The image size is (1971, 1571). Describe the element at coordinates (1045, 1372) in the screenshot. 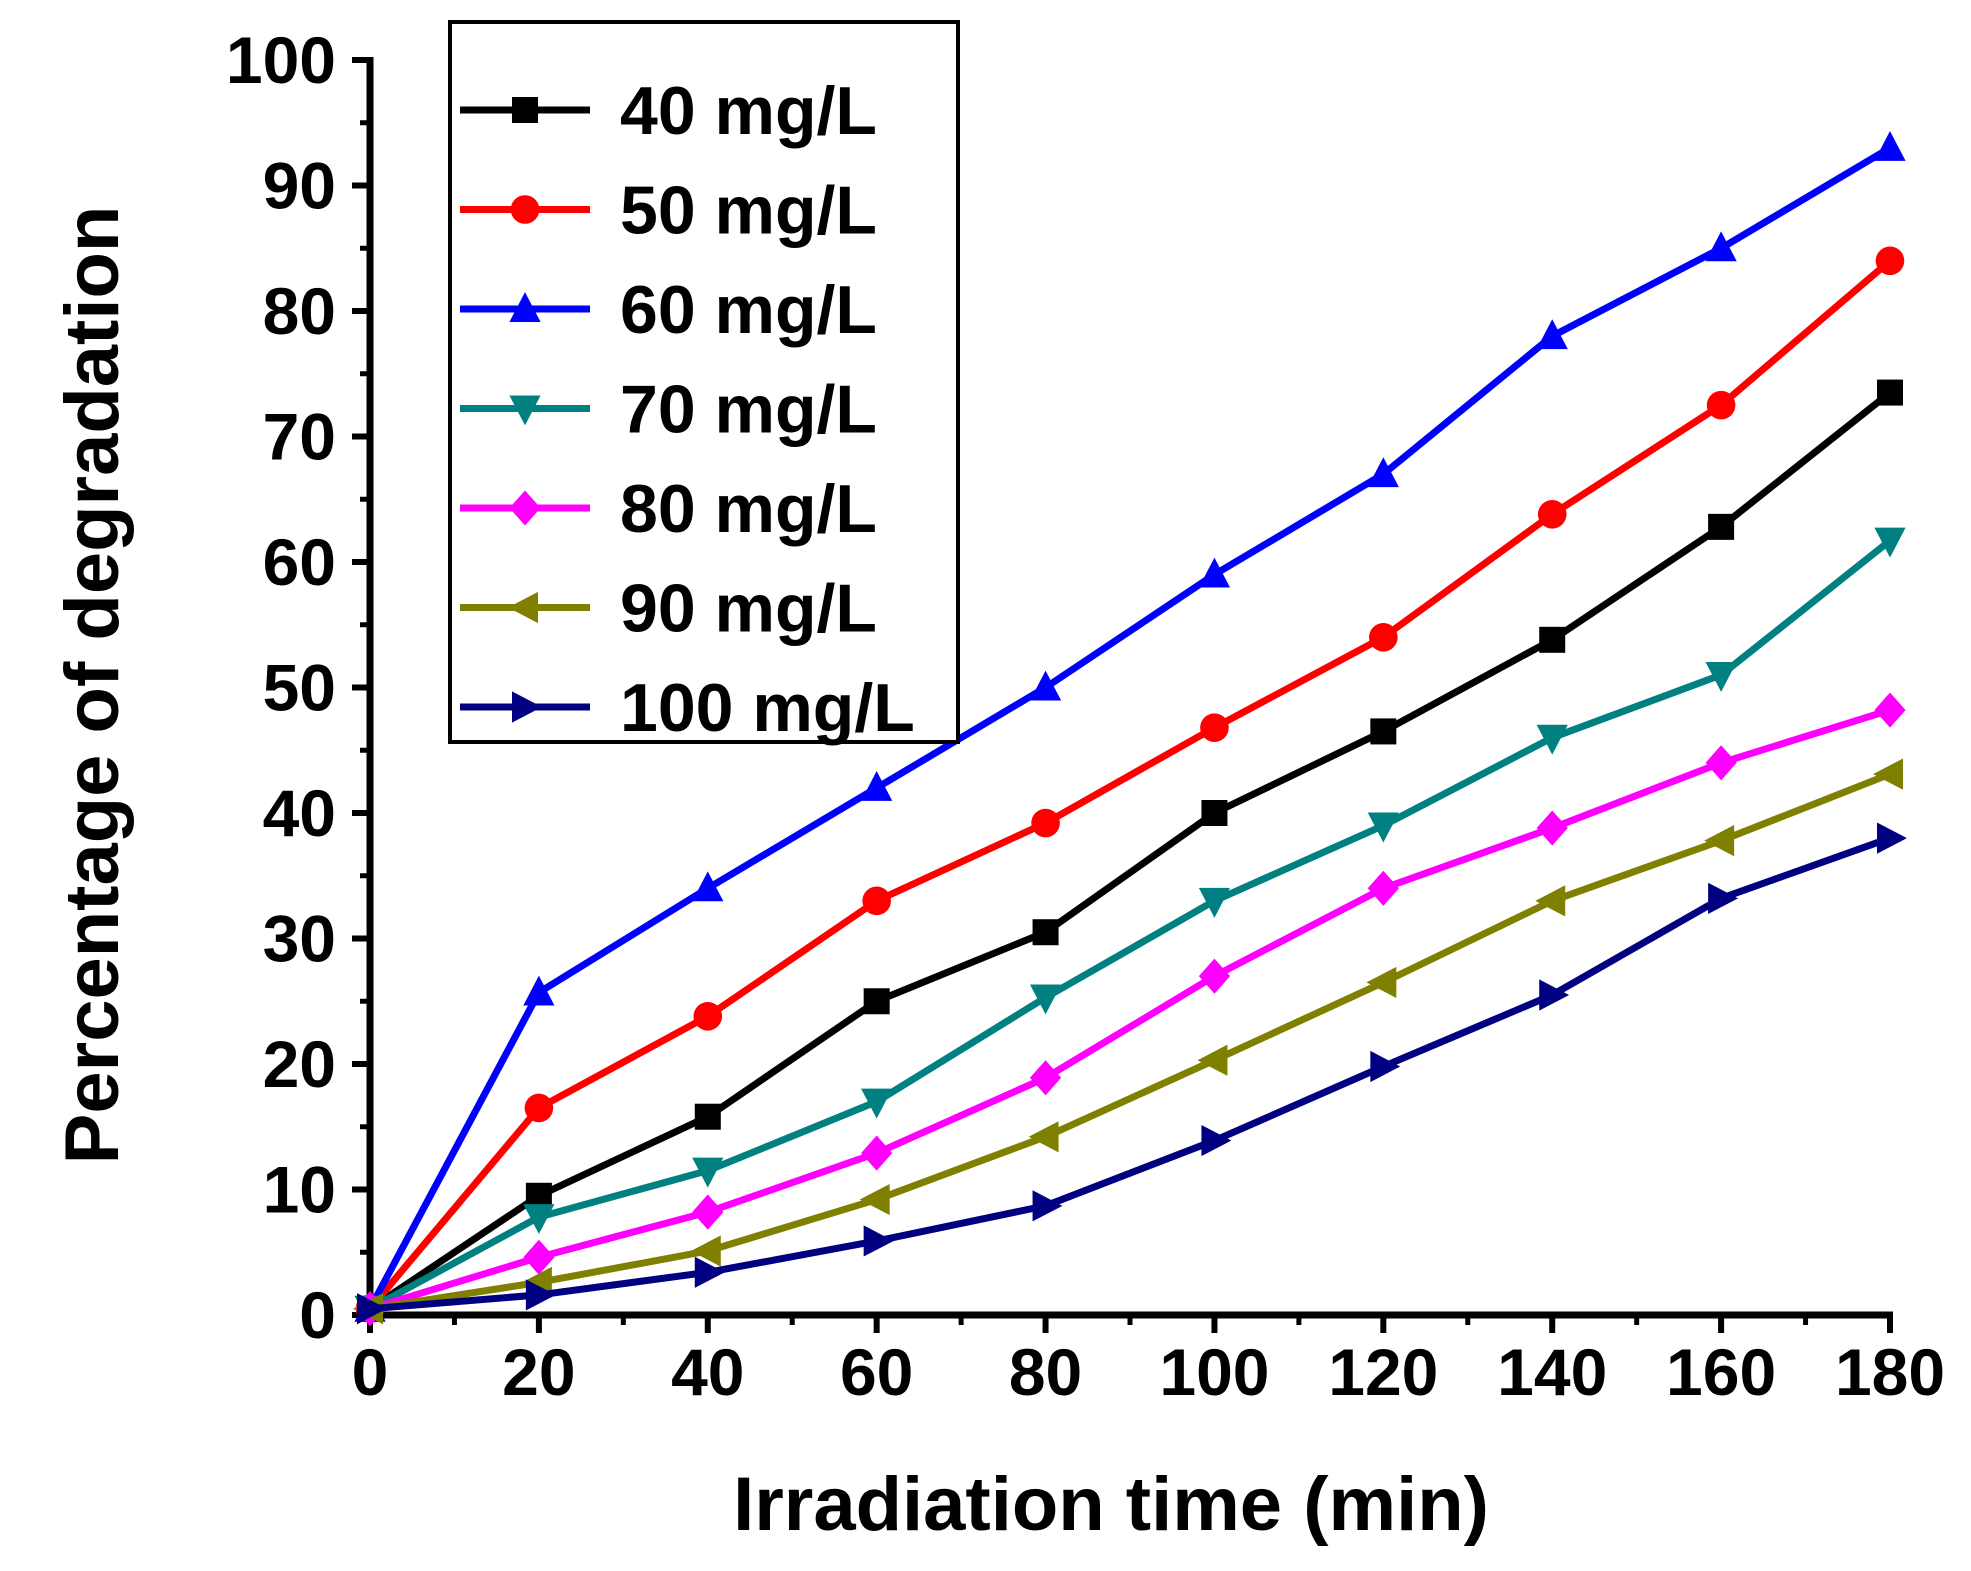

I see `x-tick-label: 80` at that location.